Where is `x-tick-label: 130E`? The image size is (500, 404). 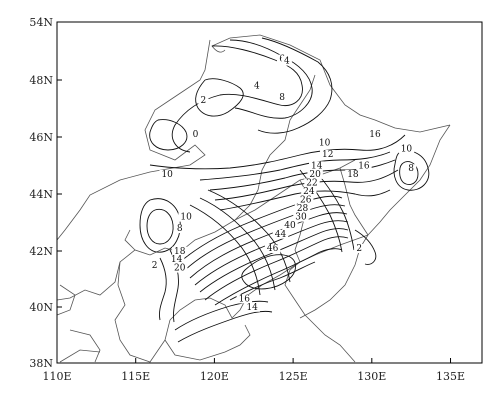
x-tick-label: 130E is located at coordinates (371, 376).